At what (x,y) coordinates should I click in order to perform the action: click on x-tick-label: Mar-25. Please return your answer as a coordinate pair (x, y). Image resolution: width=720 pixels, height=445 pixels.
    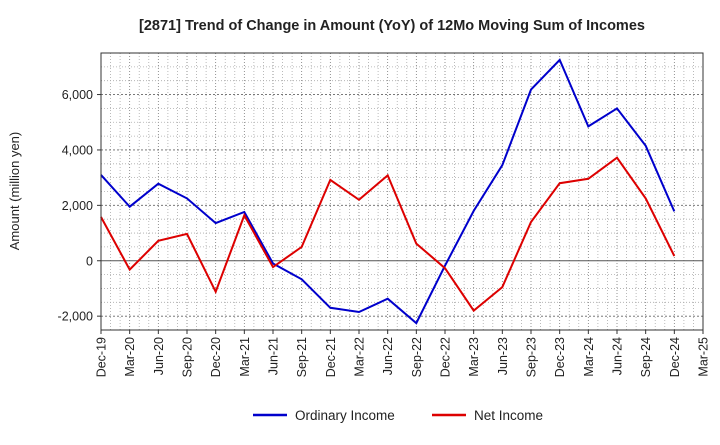
    Looking at the image, I should click on (704, 357).